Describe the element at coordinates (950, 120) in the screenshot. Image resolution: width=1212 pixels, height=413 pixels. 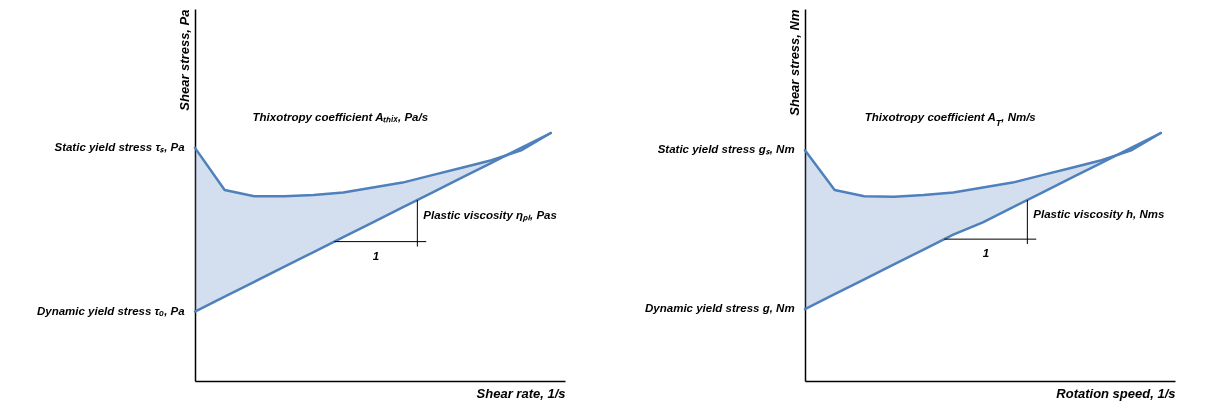
I see `text: Thixotropy coefficient A$_{T}$, Nm/s` at that location.